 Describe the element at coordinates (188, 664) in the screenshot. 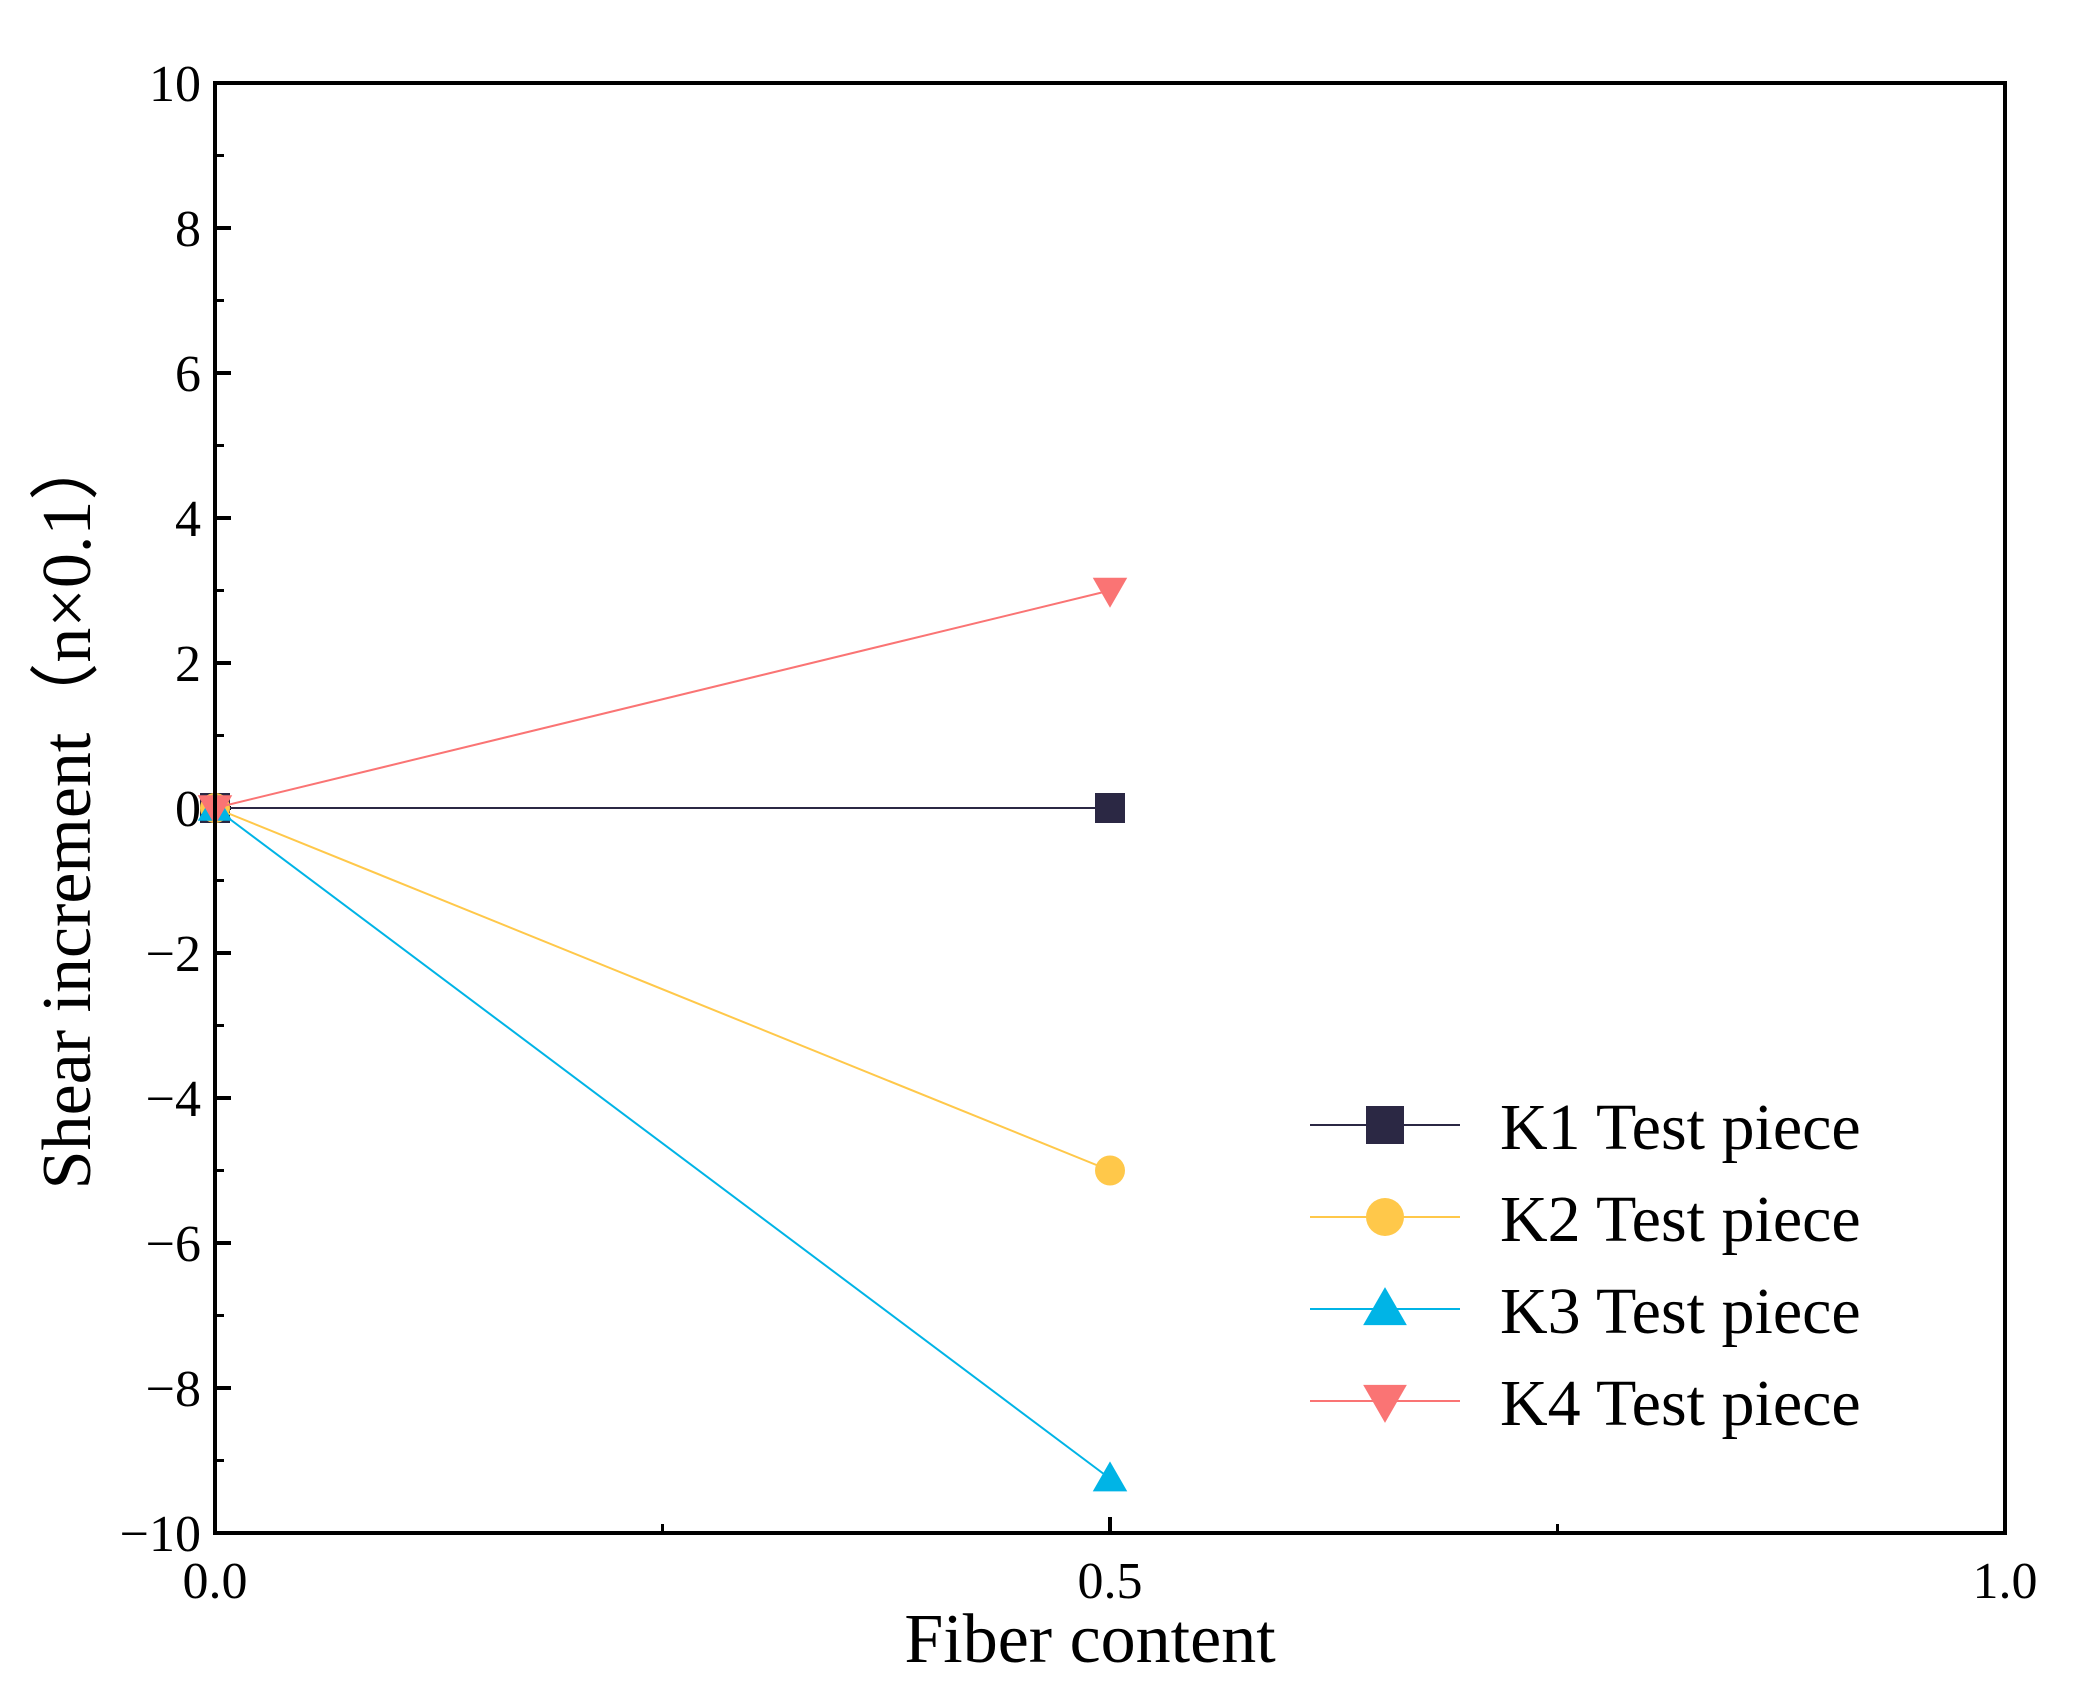

I see `y-tick-label: 2` at that location.